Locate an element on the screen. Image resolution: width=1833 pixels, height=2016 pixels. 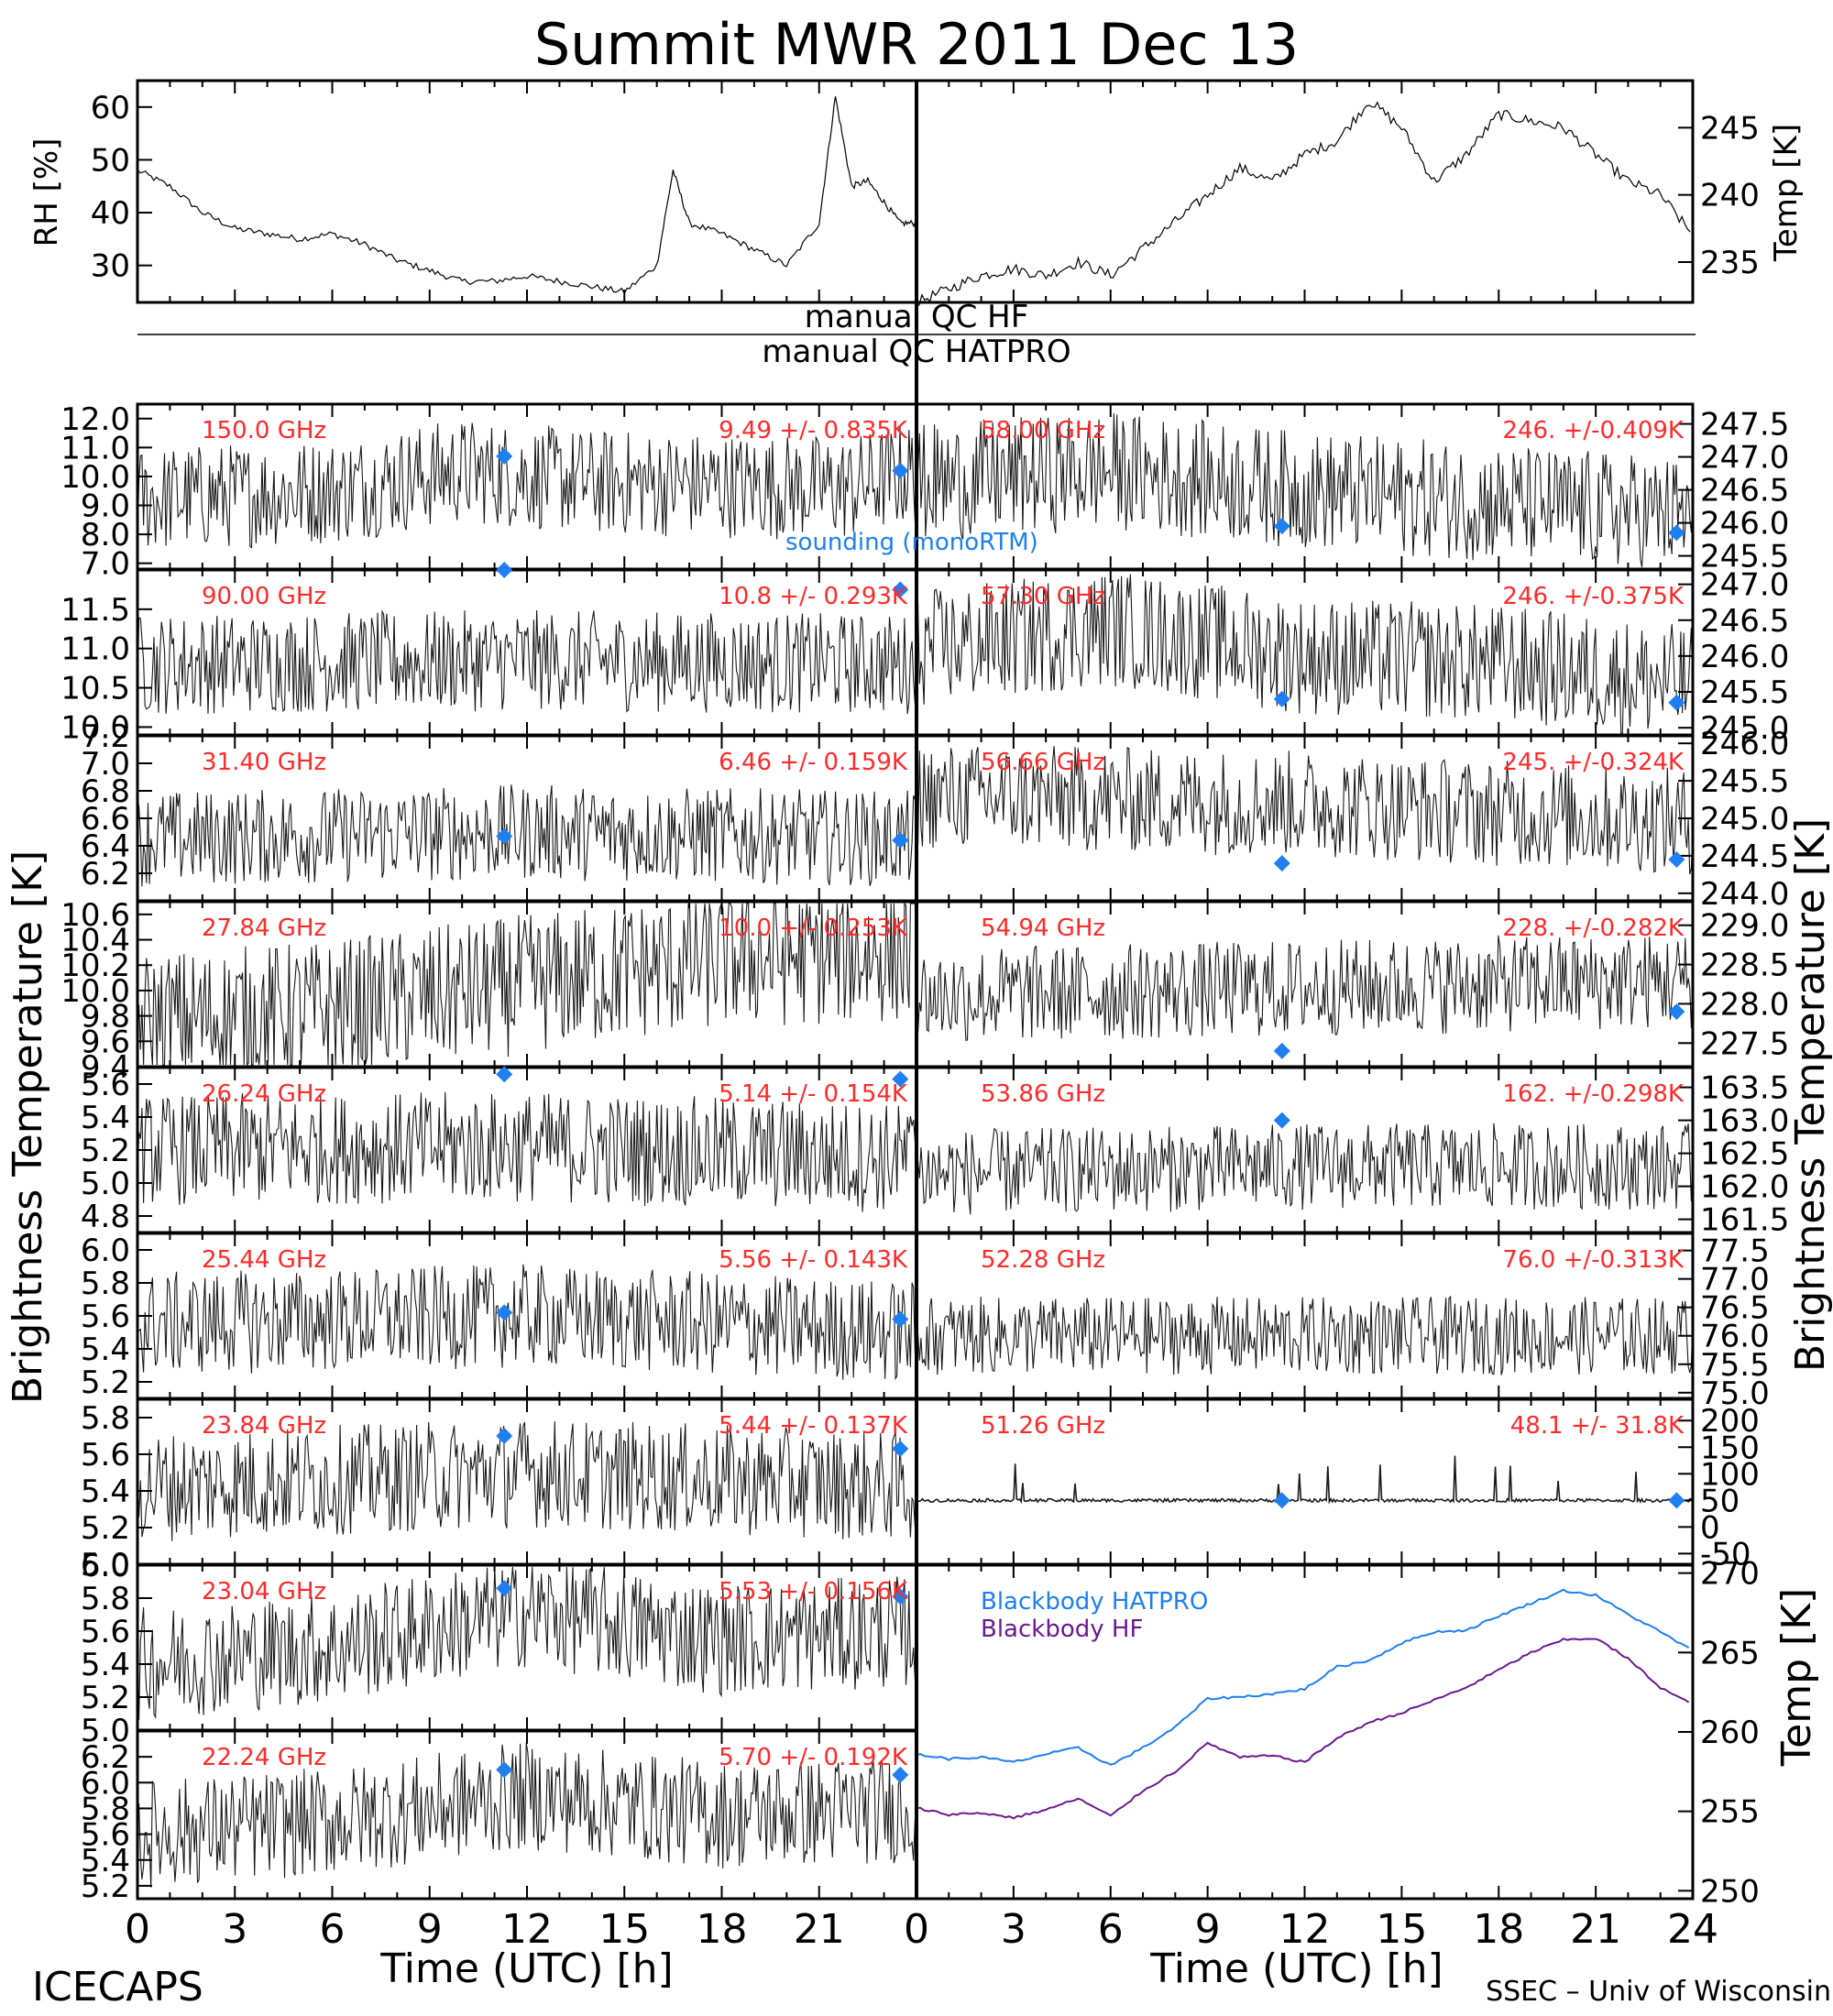
y-tick-label: 6.0 is located at coordinates (105, 1566).